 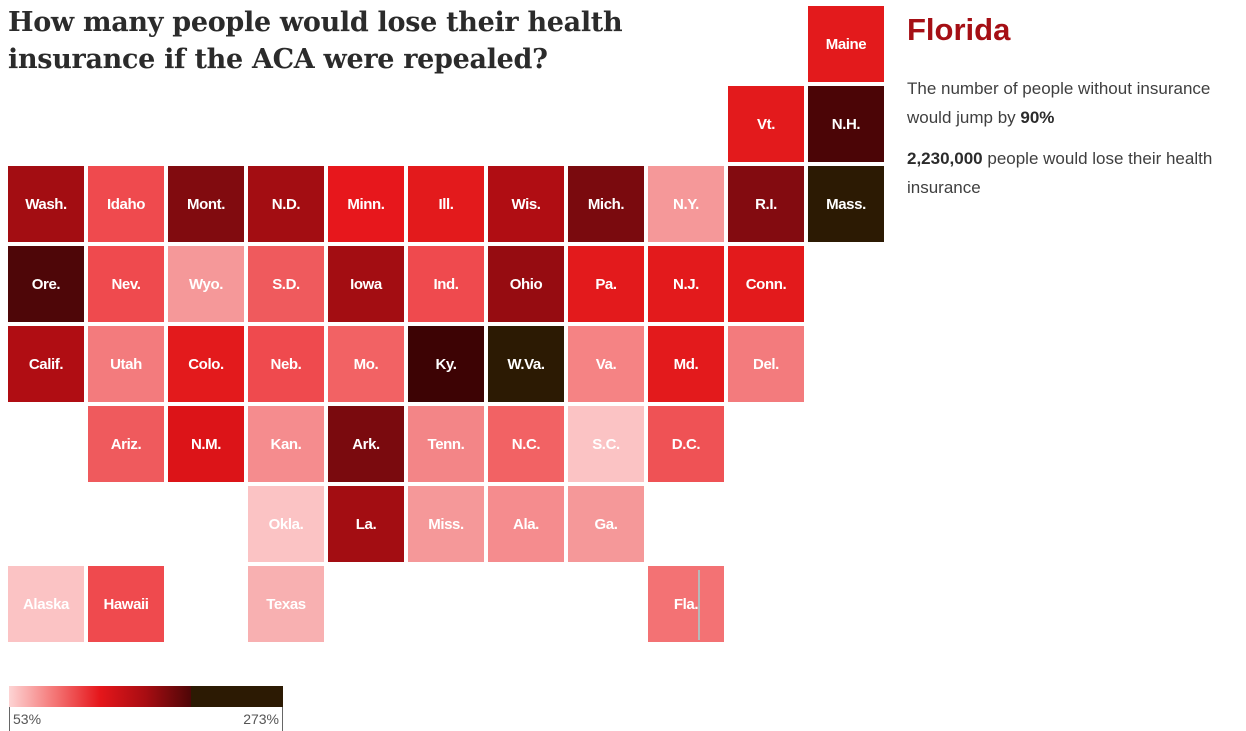 I want to click on state-tile-okla: Okla., so click(x=286, y=524).